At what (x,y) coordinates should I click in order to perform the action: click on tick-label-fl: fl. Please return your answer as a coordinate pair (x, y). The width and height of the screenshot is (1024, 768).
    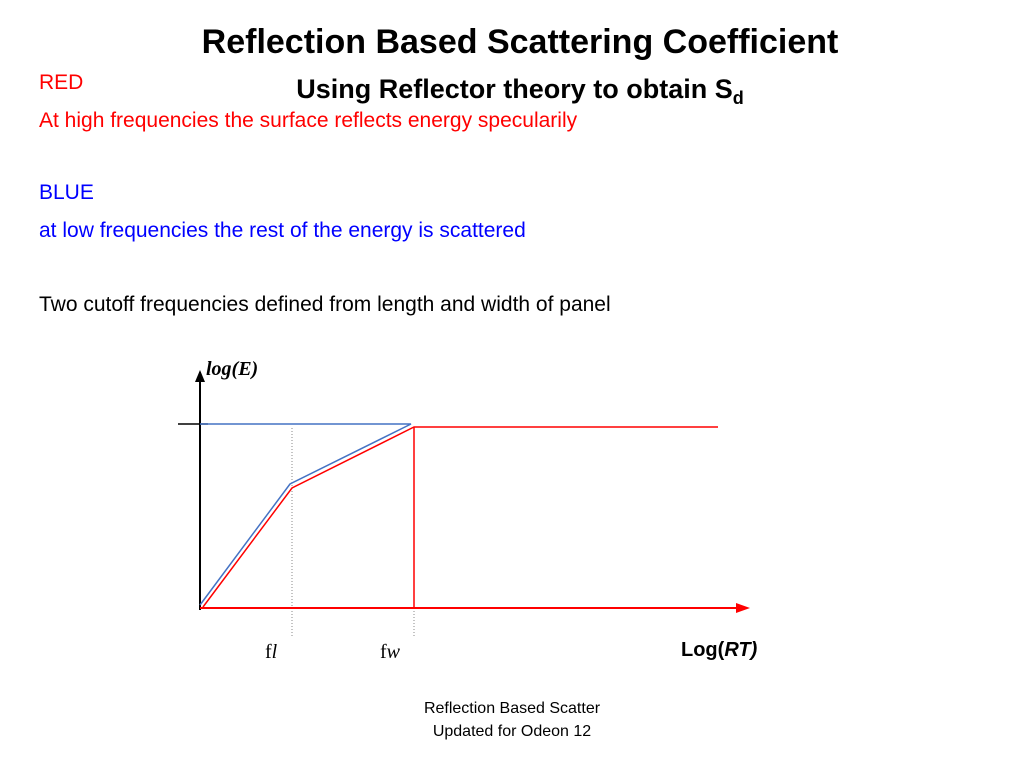
    Looking at the image, I should click on (271, 652).